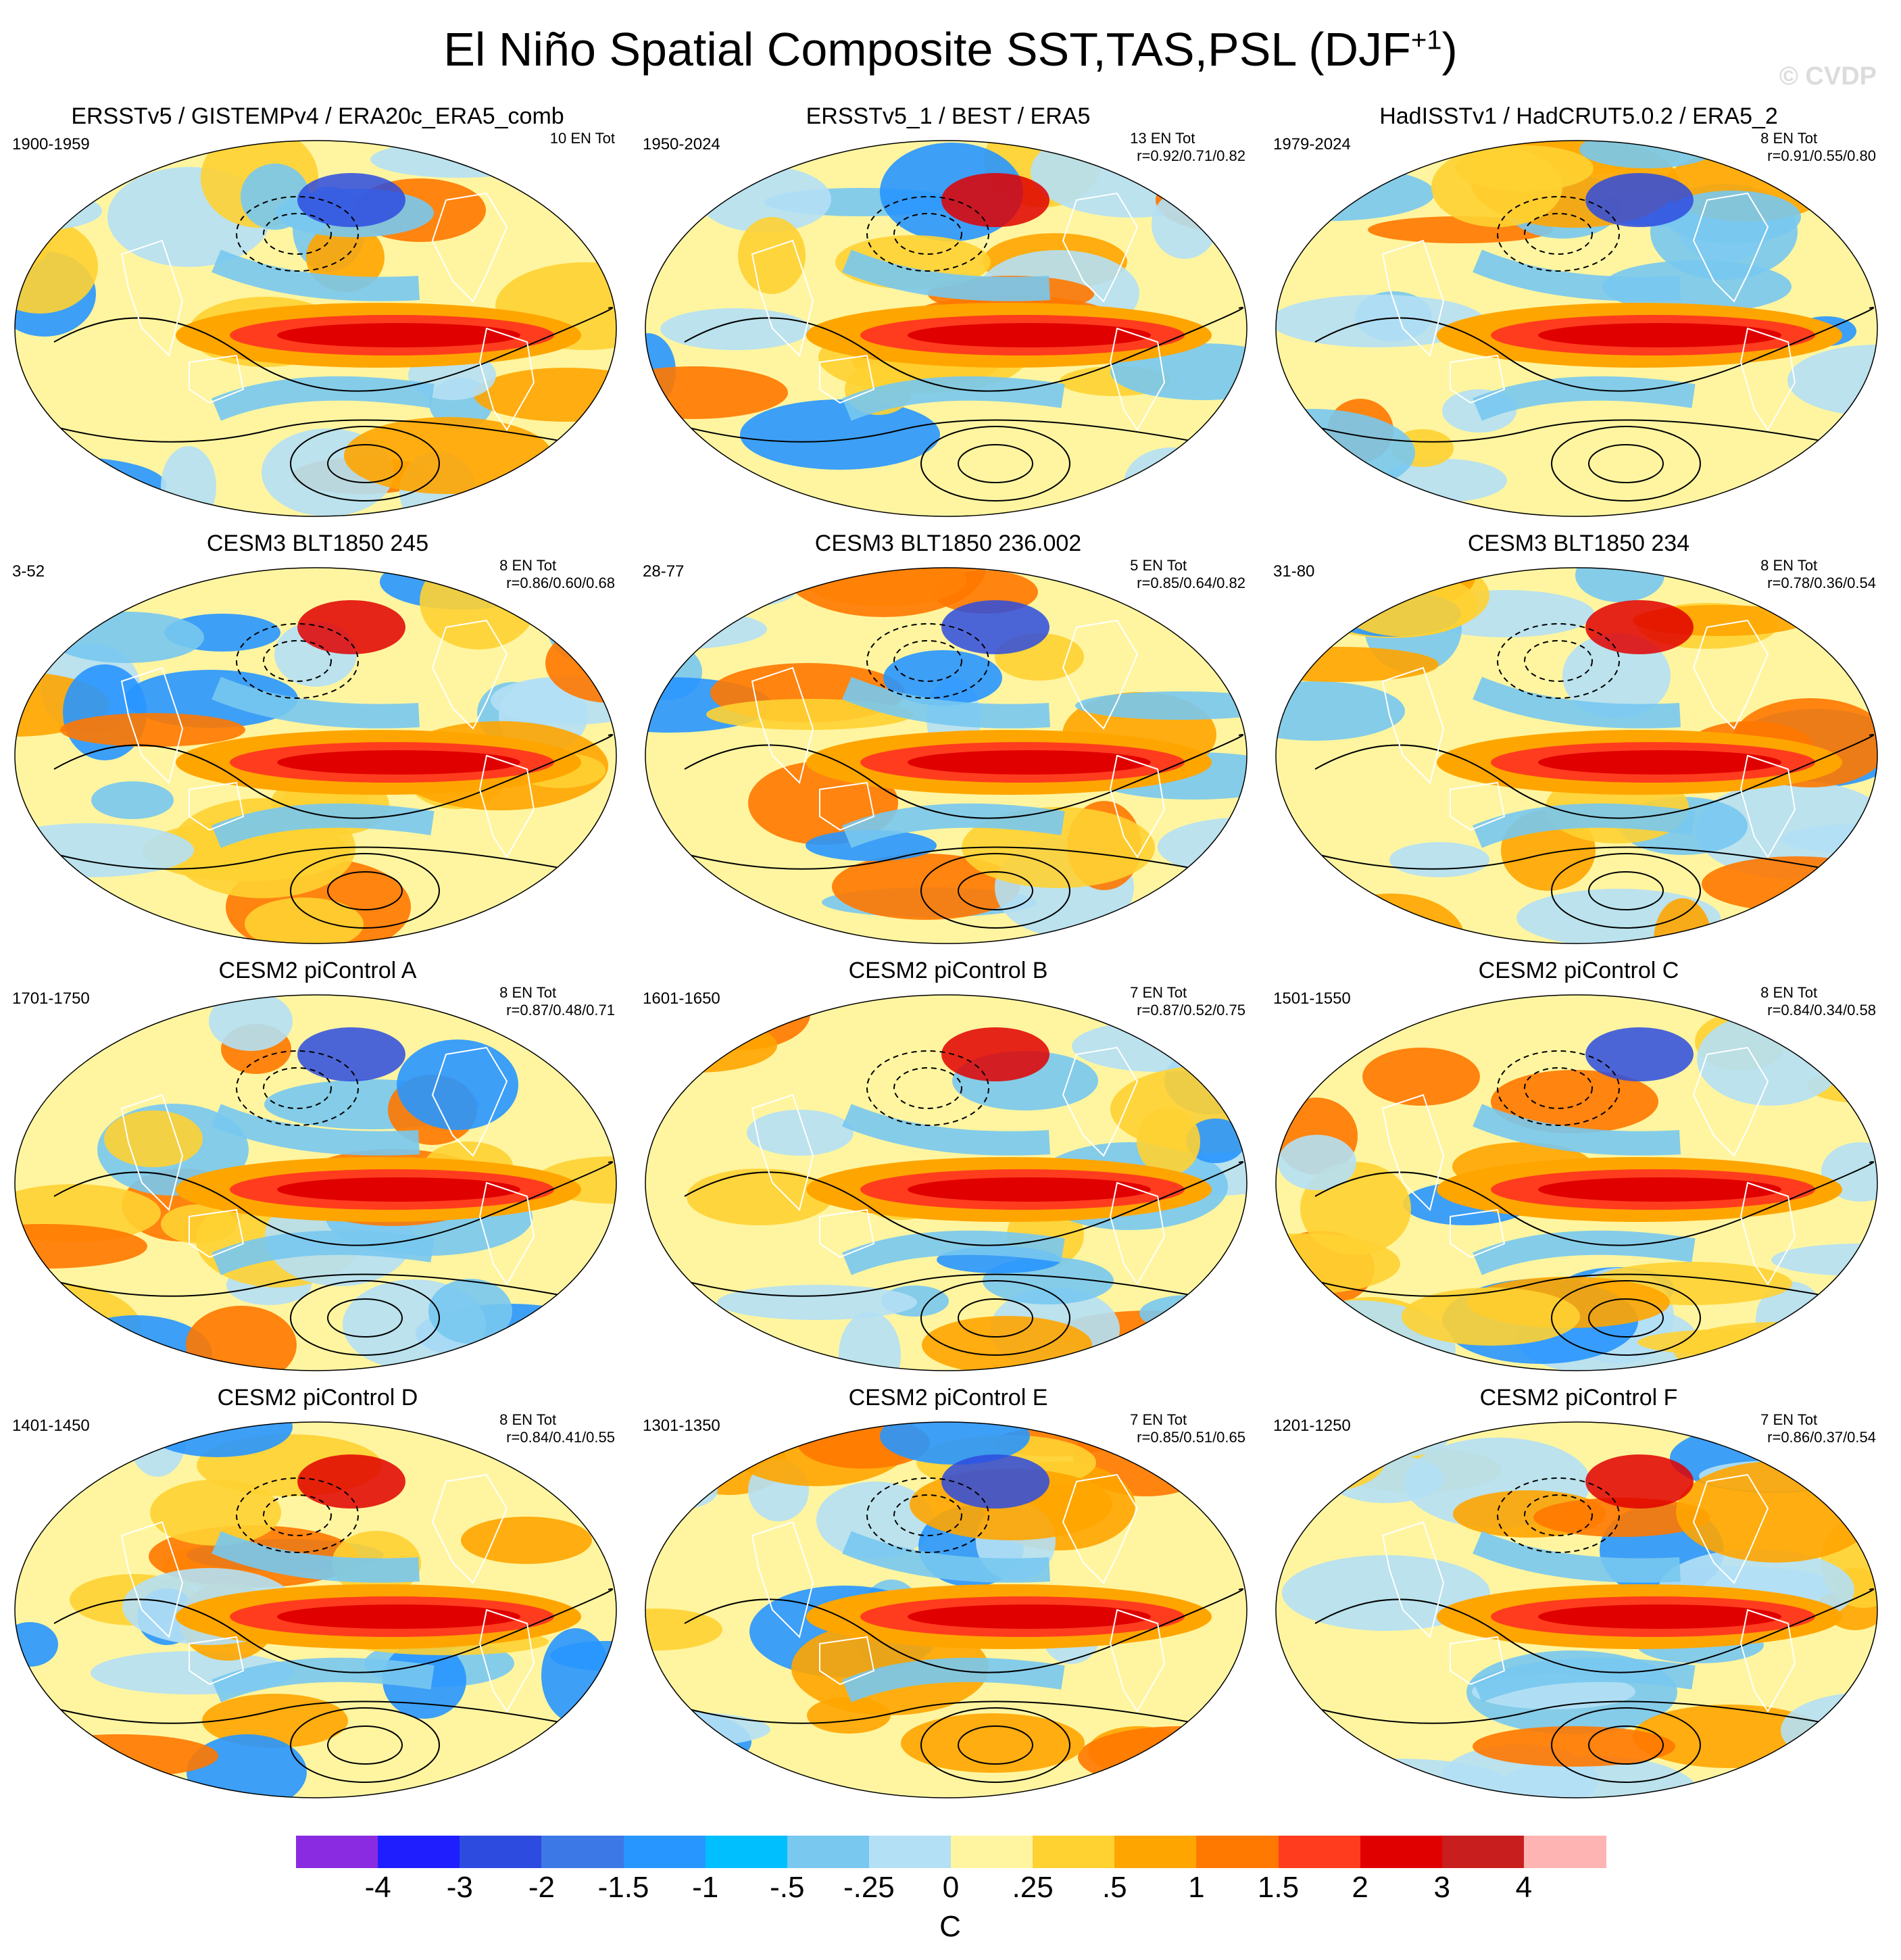 The height and width of the screenshot is (1960, 1901). Describe the element at coordinates (1278, 1887) in the screenshot. I see `colorbar-tick-label: 1.5` at that location.